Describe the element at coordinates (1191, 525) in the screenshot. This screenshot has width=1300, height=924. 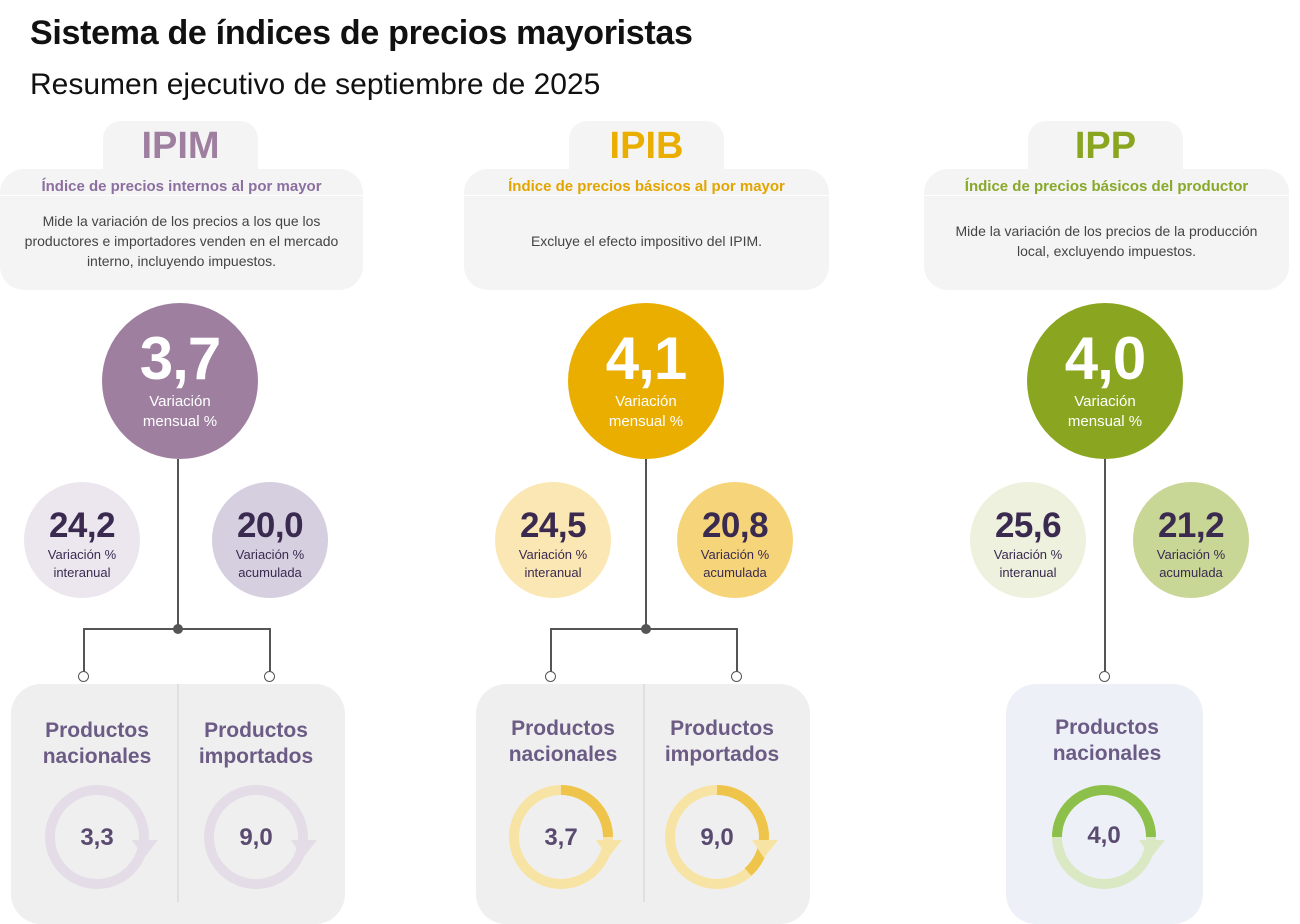
I see `ipp-ytd-value: 21,2` at that location.